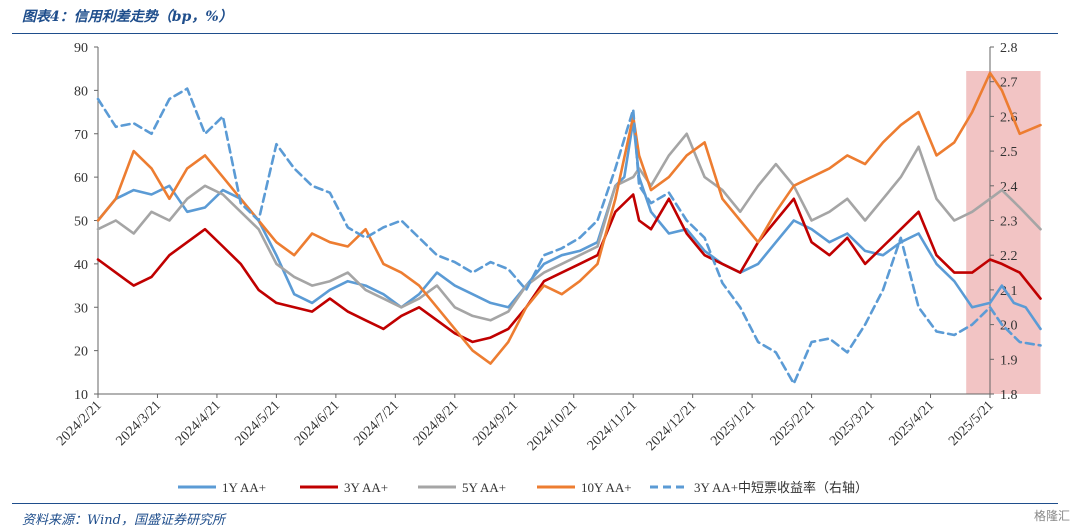 This screenshot has height=531, width=1080. I want to click on y-left-tick-label: 20, so click(81, 352).